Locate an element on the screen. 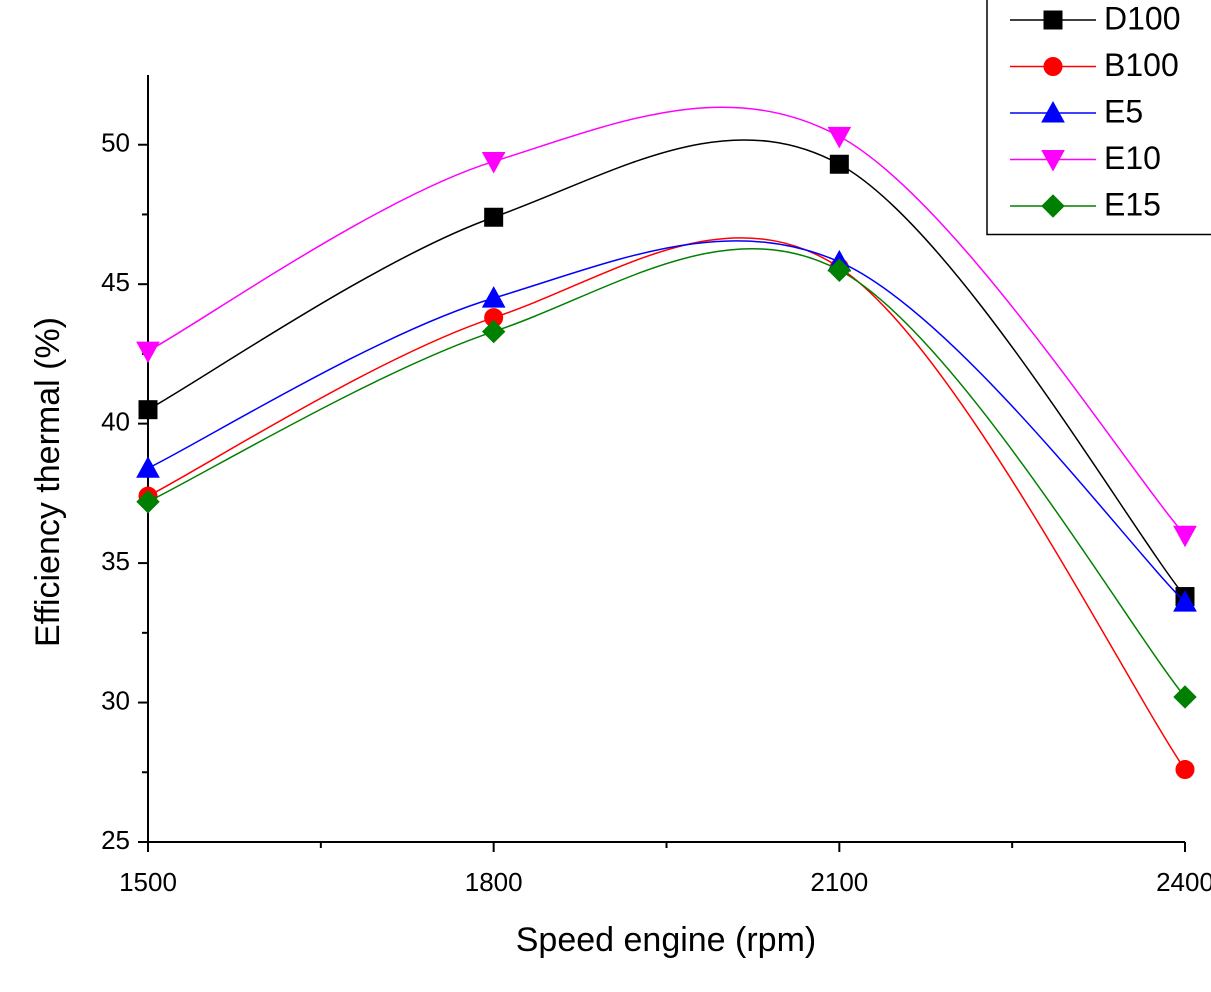  y-tick-label: 45 is located at coordinates (115, 282).